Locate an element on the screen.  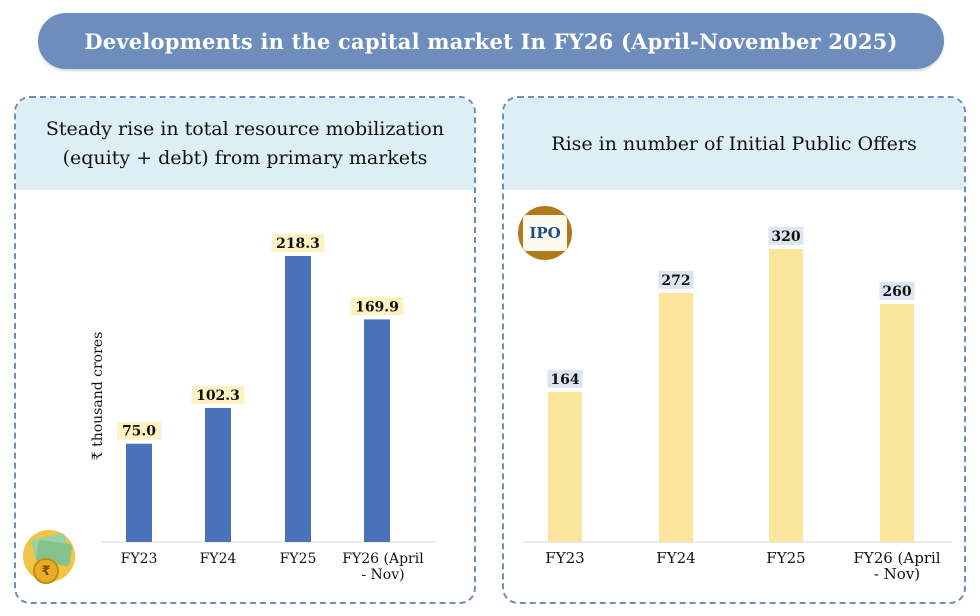
data-label: 320 is located at coordinates (785, 237).